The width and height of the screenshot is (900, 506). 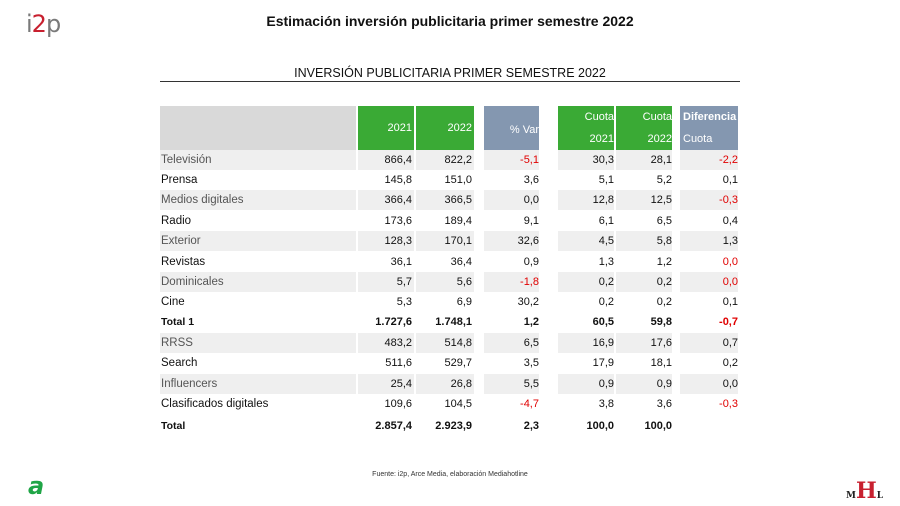 I want to click on cell-cuota2022: 0,2, so click(x=664, y=302).